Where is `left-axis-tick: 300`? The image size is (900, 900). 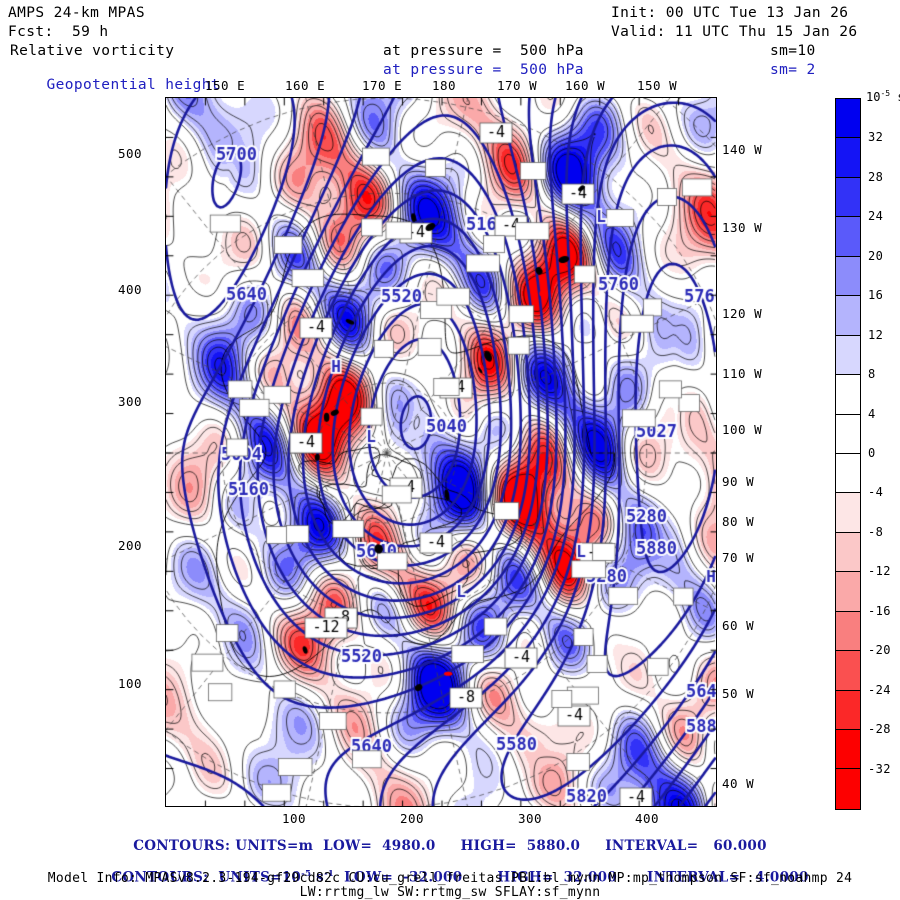 left-axis-tick: 300 is located at coordinates (130, 401).